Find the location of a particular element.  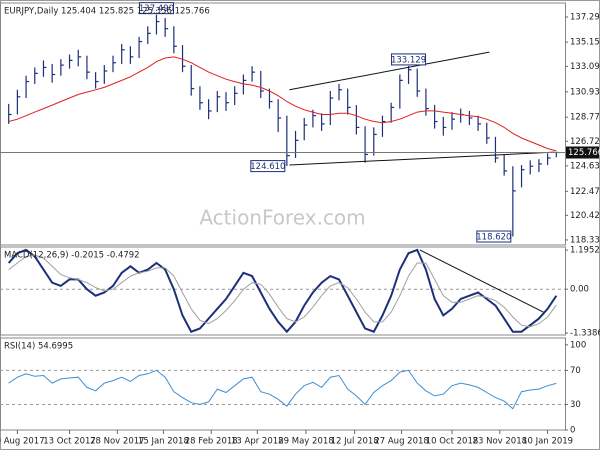

y-tick-label: 0 is located at coordinates (572, 431).